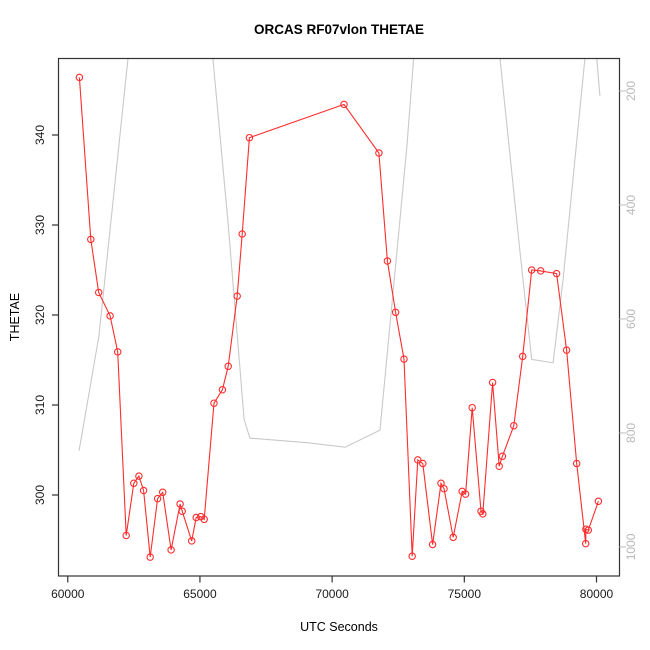 This screenshot has height=650, width=650. What do you see at coordinates (200, 594) in the screenshot?
I see `x-axis-tick-label: 65000` at bounding box center [200, 594].